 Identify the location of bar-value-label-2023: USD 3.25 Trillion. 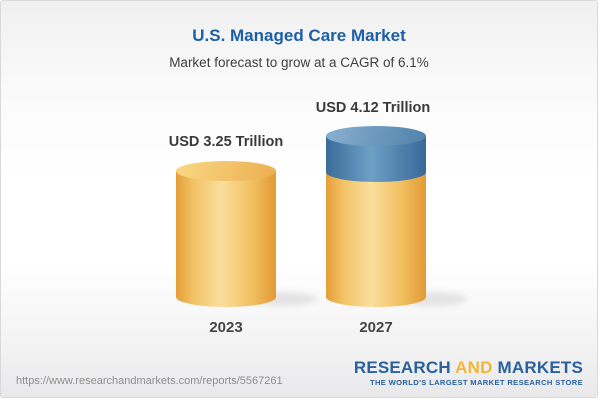
(226, 142).